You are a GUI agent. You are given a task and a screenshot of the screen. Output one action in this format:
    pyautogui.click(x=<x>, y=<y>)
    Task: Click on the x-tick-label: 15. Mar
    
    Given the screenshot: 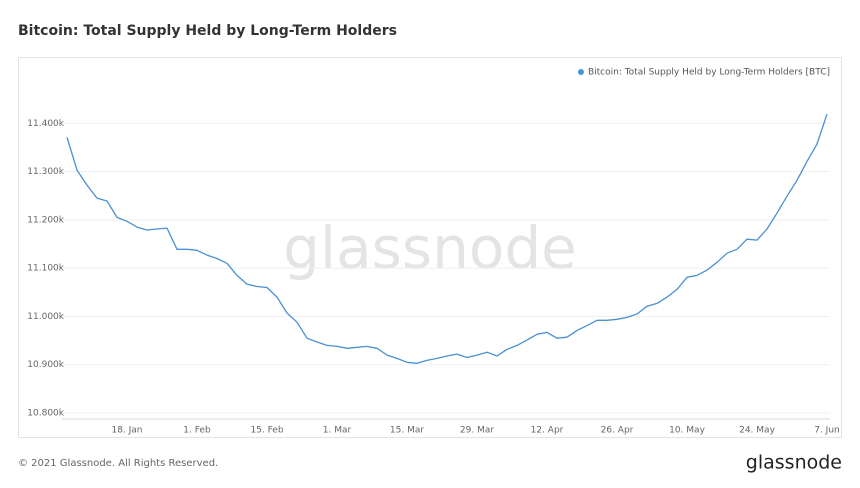 What is the action you would take?
    pyautogui.click(x=407, y=431)
    